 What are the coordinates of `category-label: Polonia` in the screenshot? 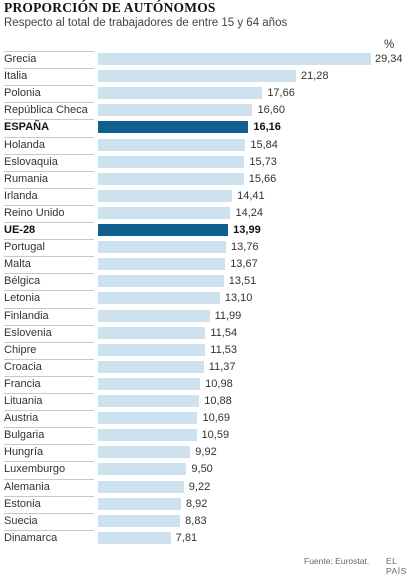 It's located at (22, 93).